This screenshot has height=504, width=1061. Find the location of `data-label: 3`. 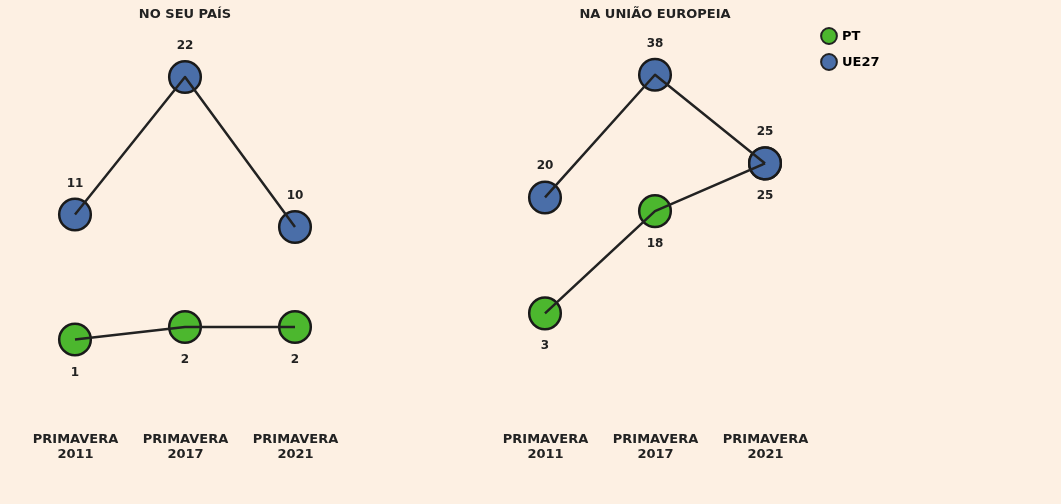

data-label: 3 is located at coordinates (545, 345).